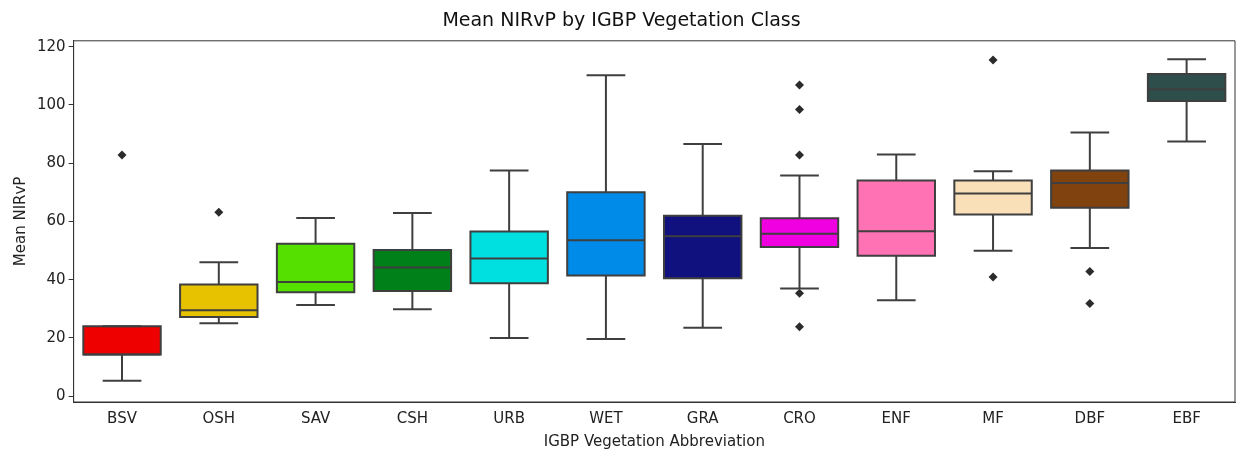 The height and width of the screenshot is (457, 1255). I want to click on x-tick-label: CSH, so click(412, 417).